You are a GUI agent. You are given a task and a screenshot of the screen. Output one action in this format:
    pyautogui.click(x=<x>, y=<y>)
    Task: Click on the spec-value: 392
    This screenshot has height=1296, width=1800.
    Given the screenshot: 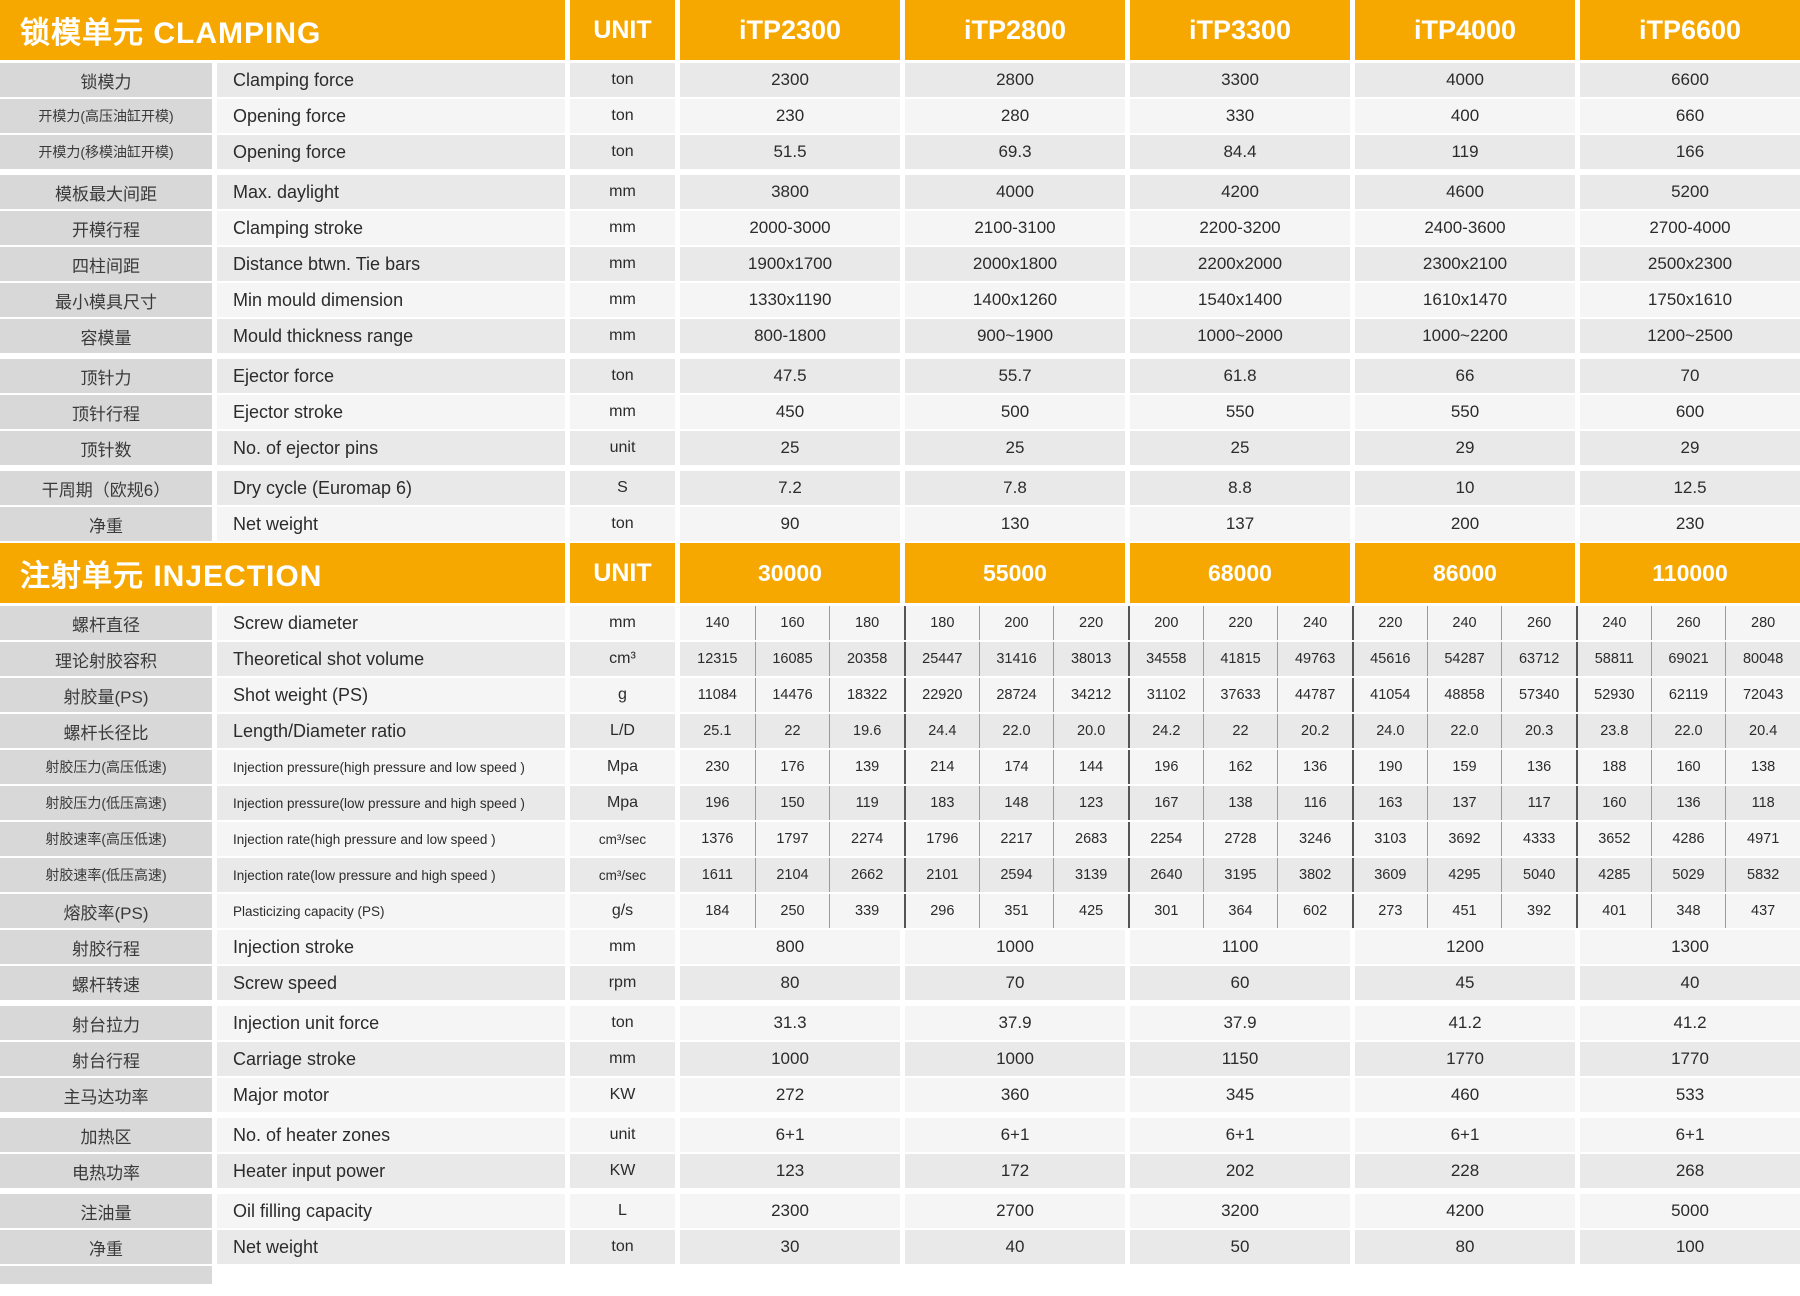 What is the action you would take?
    pyautogui.click(x=1538, y=911)
    